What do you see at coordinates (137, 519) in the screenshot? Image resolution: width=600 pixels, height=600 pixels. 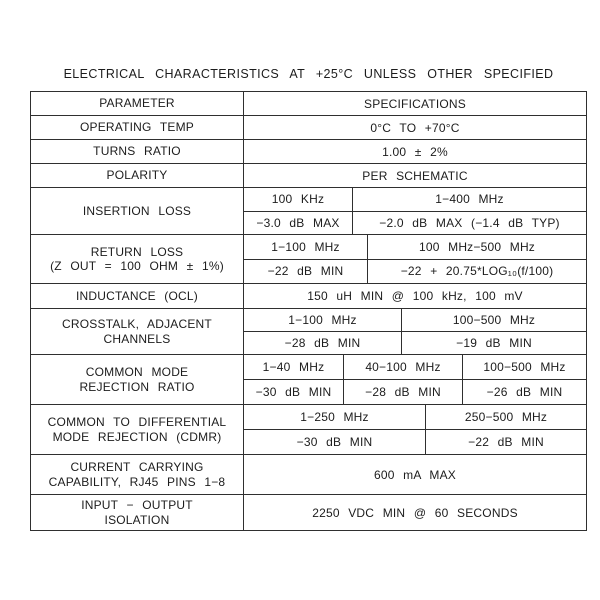 I see `parameter-label-line: ISOLATION` at bounding box center [137, 519].